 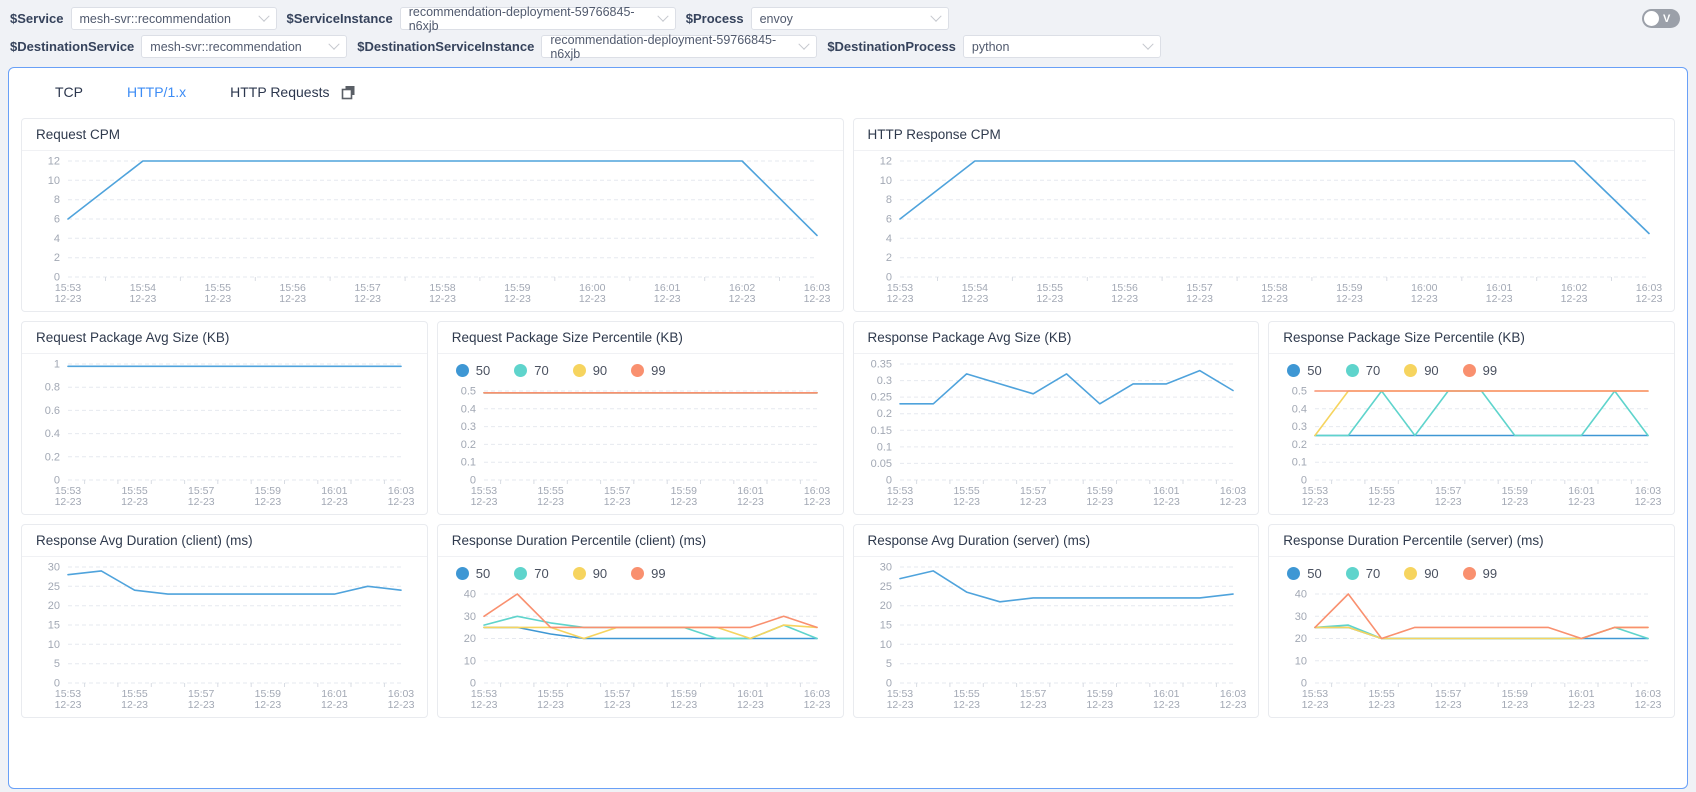 I want to click on process-select-value: envoy, so click(x=776, y=18).